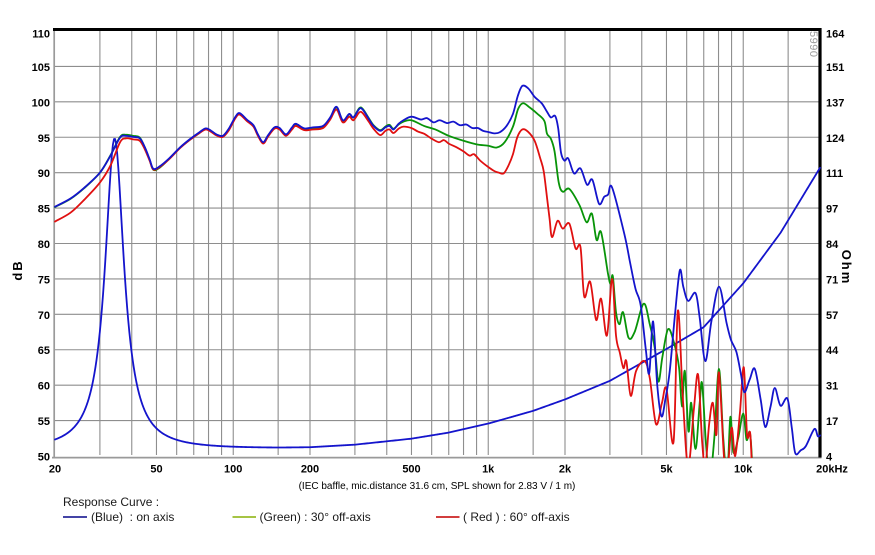  Describe the element at coordinates (17, 269) in the screenshot. I see `svg-text: dB` at that location.